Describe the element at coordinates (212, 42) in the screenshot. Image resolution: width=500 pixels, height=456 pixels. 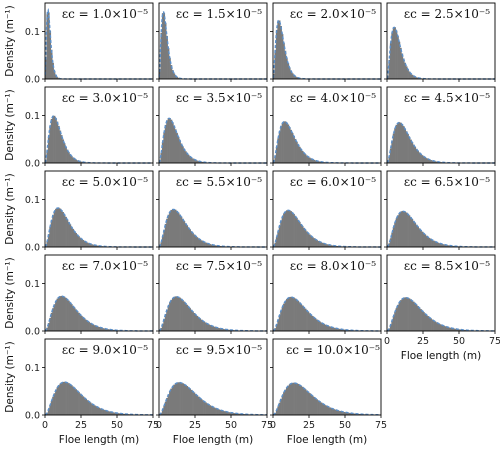
I see `panel-2: εc = 1.5×10⁻⁵` at that location.